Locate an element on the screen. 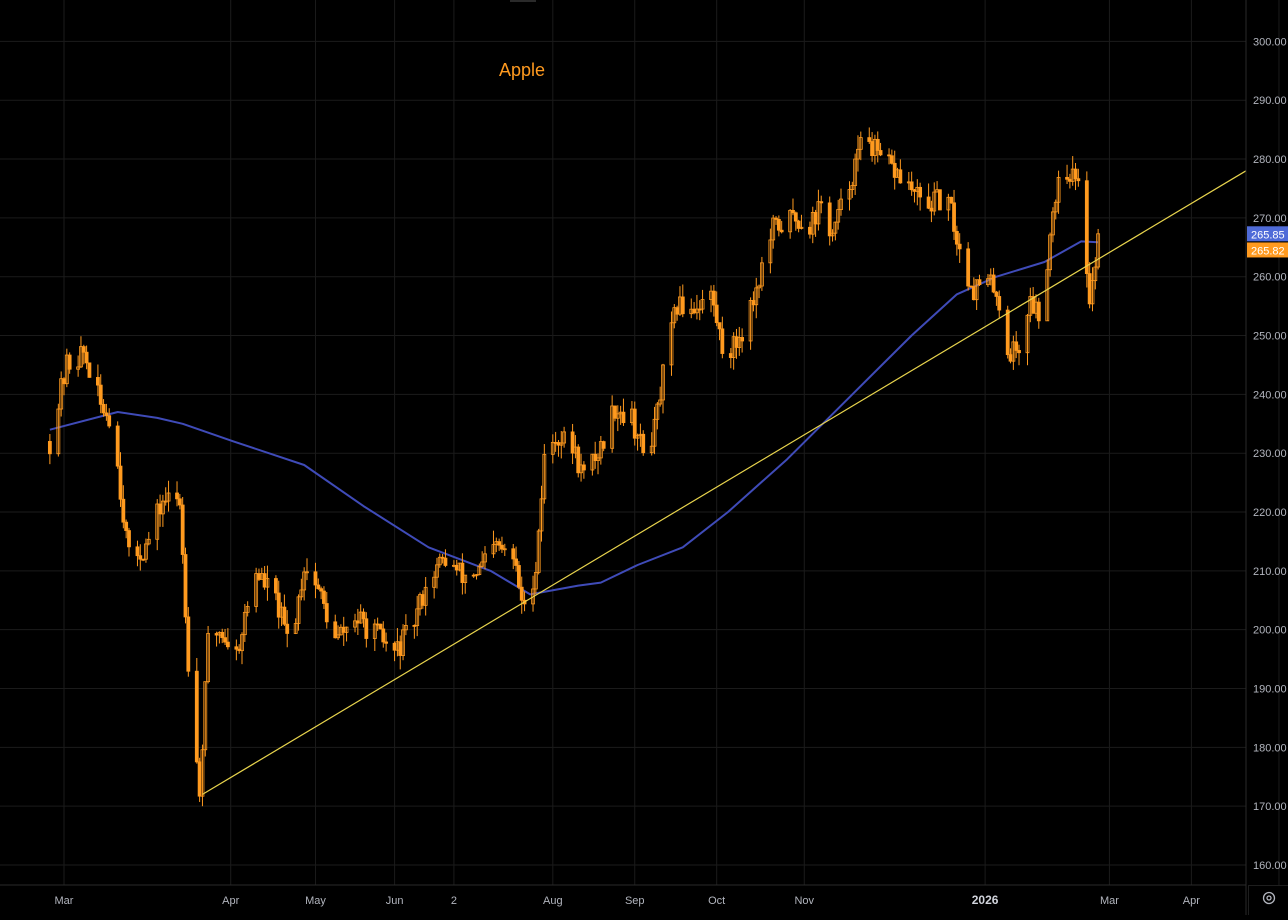 This screenshot has width=1288, height=920. chart-settings-button is located at coordinates (1268, 900).